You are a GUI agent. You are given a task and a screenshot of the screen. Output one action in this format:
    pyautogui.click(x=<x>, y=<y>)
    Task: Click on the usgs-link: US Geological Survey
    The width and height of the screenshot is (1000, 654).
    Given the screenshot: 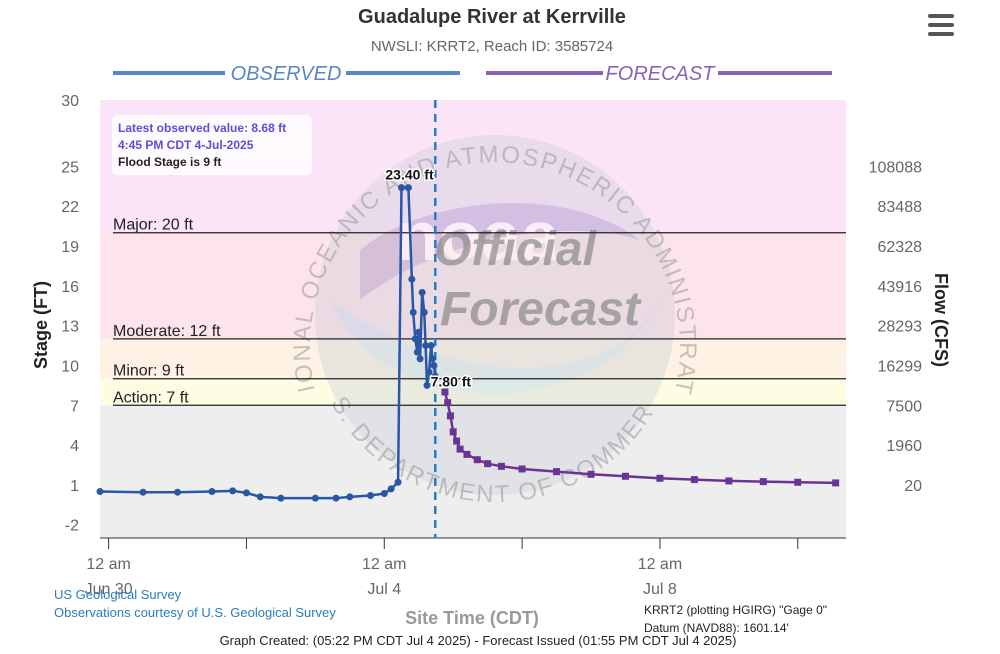 What is the action you would take?
    pyautogui.click(x=118, y=594)
    